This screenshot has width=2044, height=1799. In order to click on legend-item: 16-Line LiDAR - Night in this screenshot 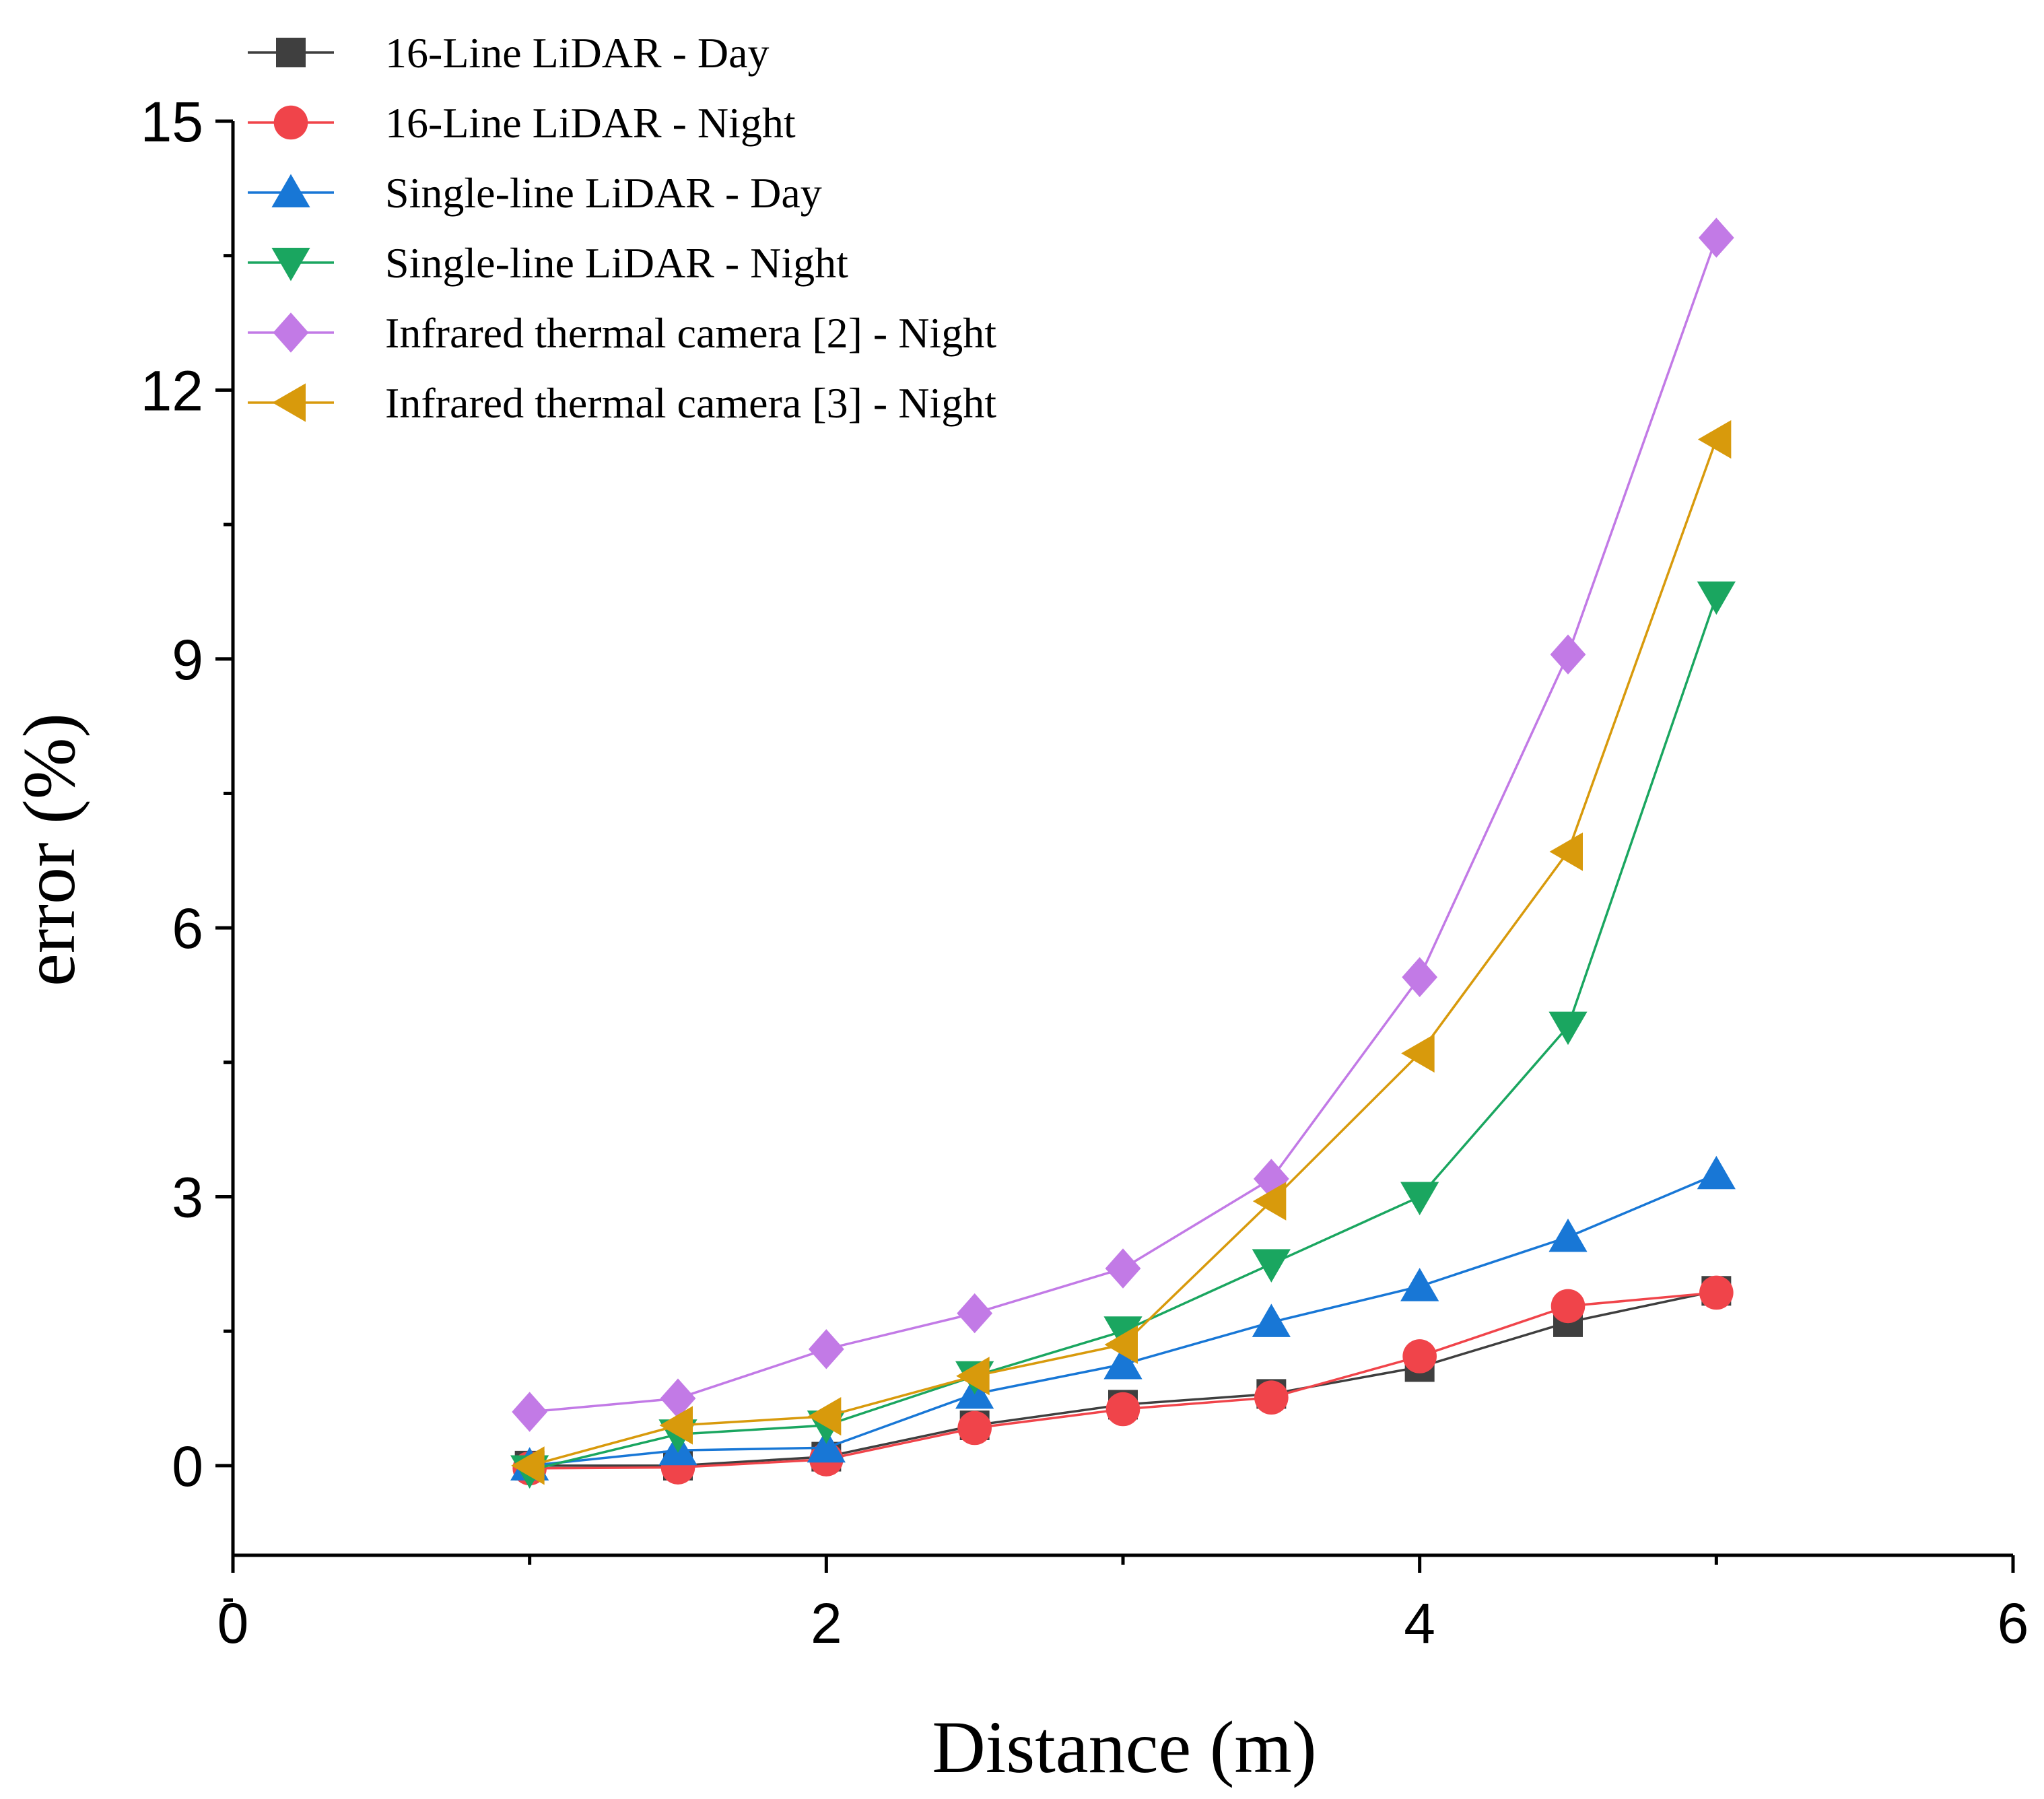, I will do `click(522, 123)`.